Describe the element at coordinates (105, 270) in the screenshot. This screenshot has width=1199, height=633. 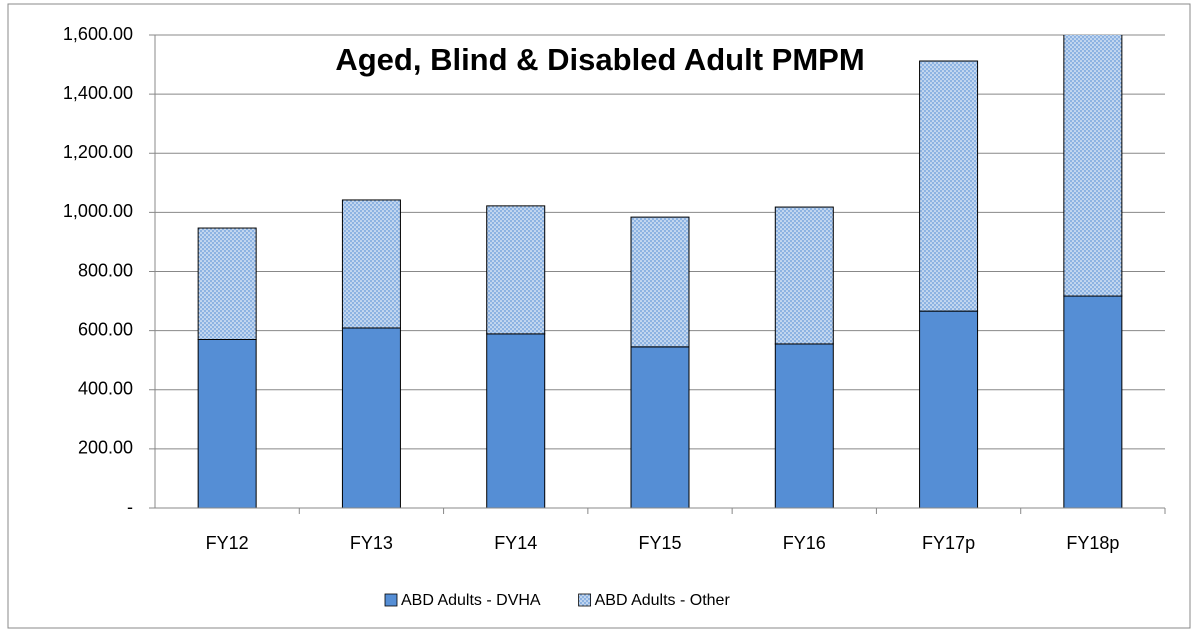
I see `y-tick-label: 800.00` at that location.